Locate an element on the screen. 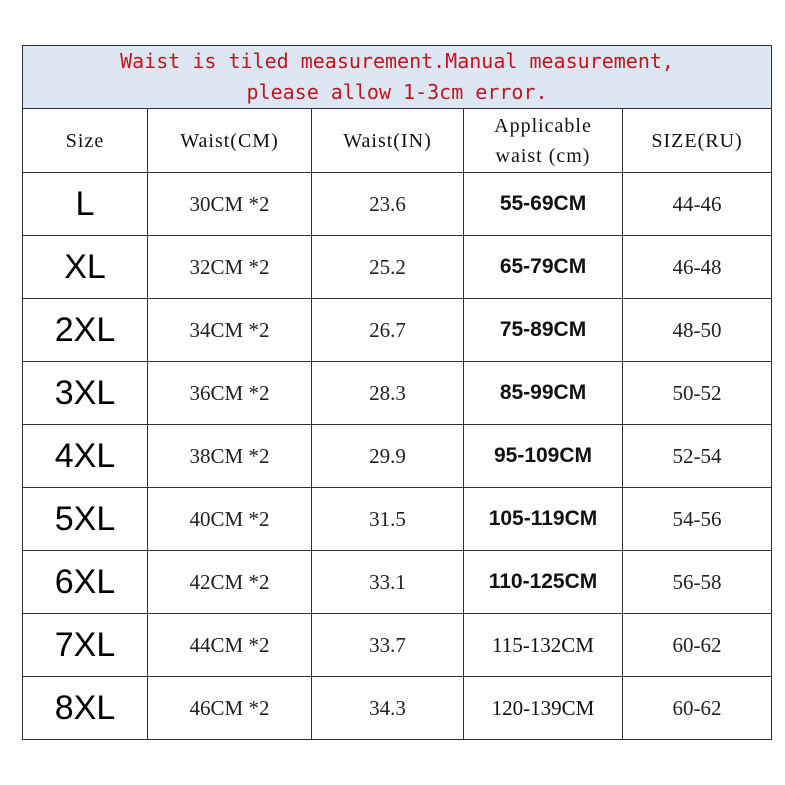  waist-in-cell: 29.9 is located at coordinates (387, 456).